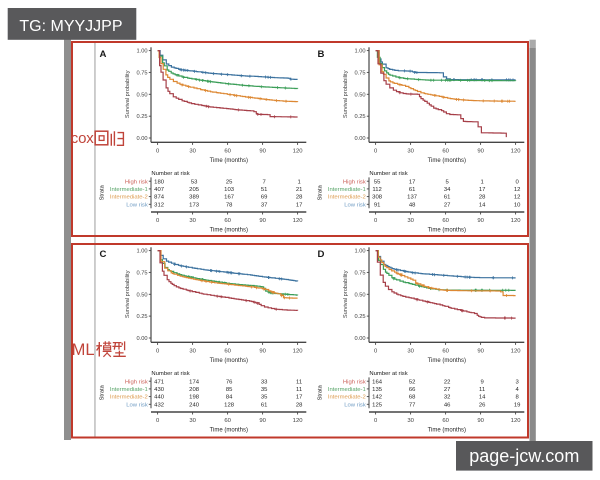 The image size is (600, 480). Describe the element at coordinates (159, 382) in the screenshot. I see `svg-text: 471` at that location.